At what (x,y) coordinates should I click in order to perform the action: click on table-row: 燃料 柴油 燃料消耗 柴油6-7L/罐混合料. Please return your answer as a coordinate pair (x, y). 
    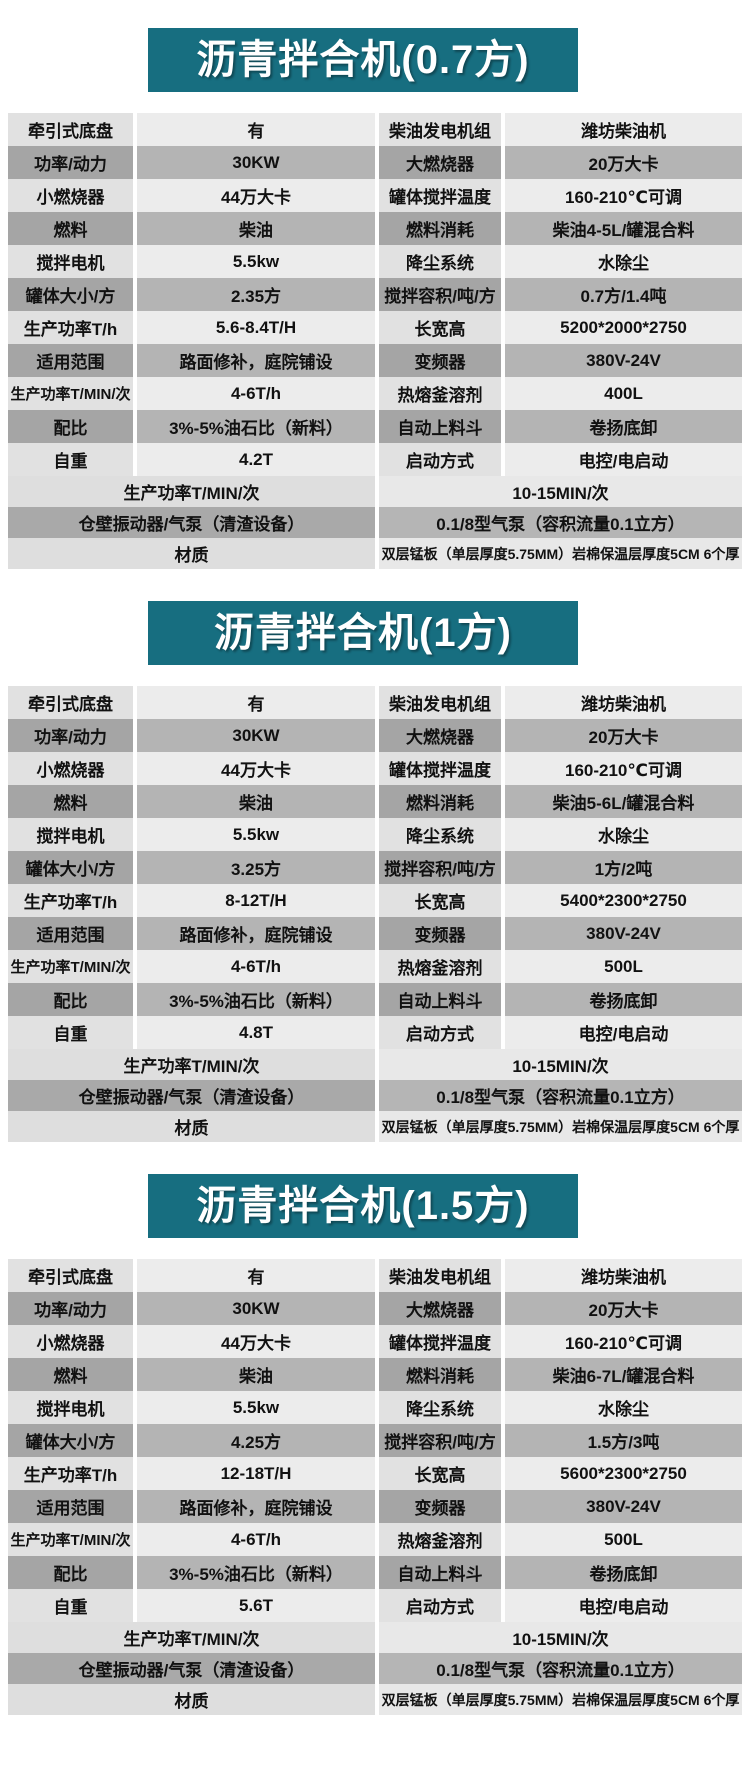
    Looking at the image, I should click on (375, 1374).